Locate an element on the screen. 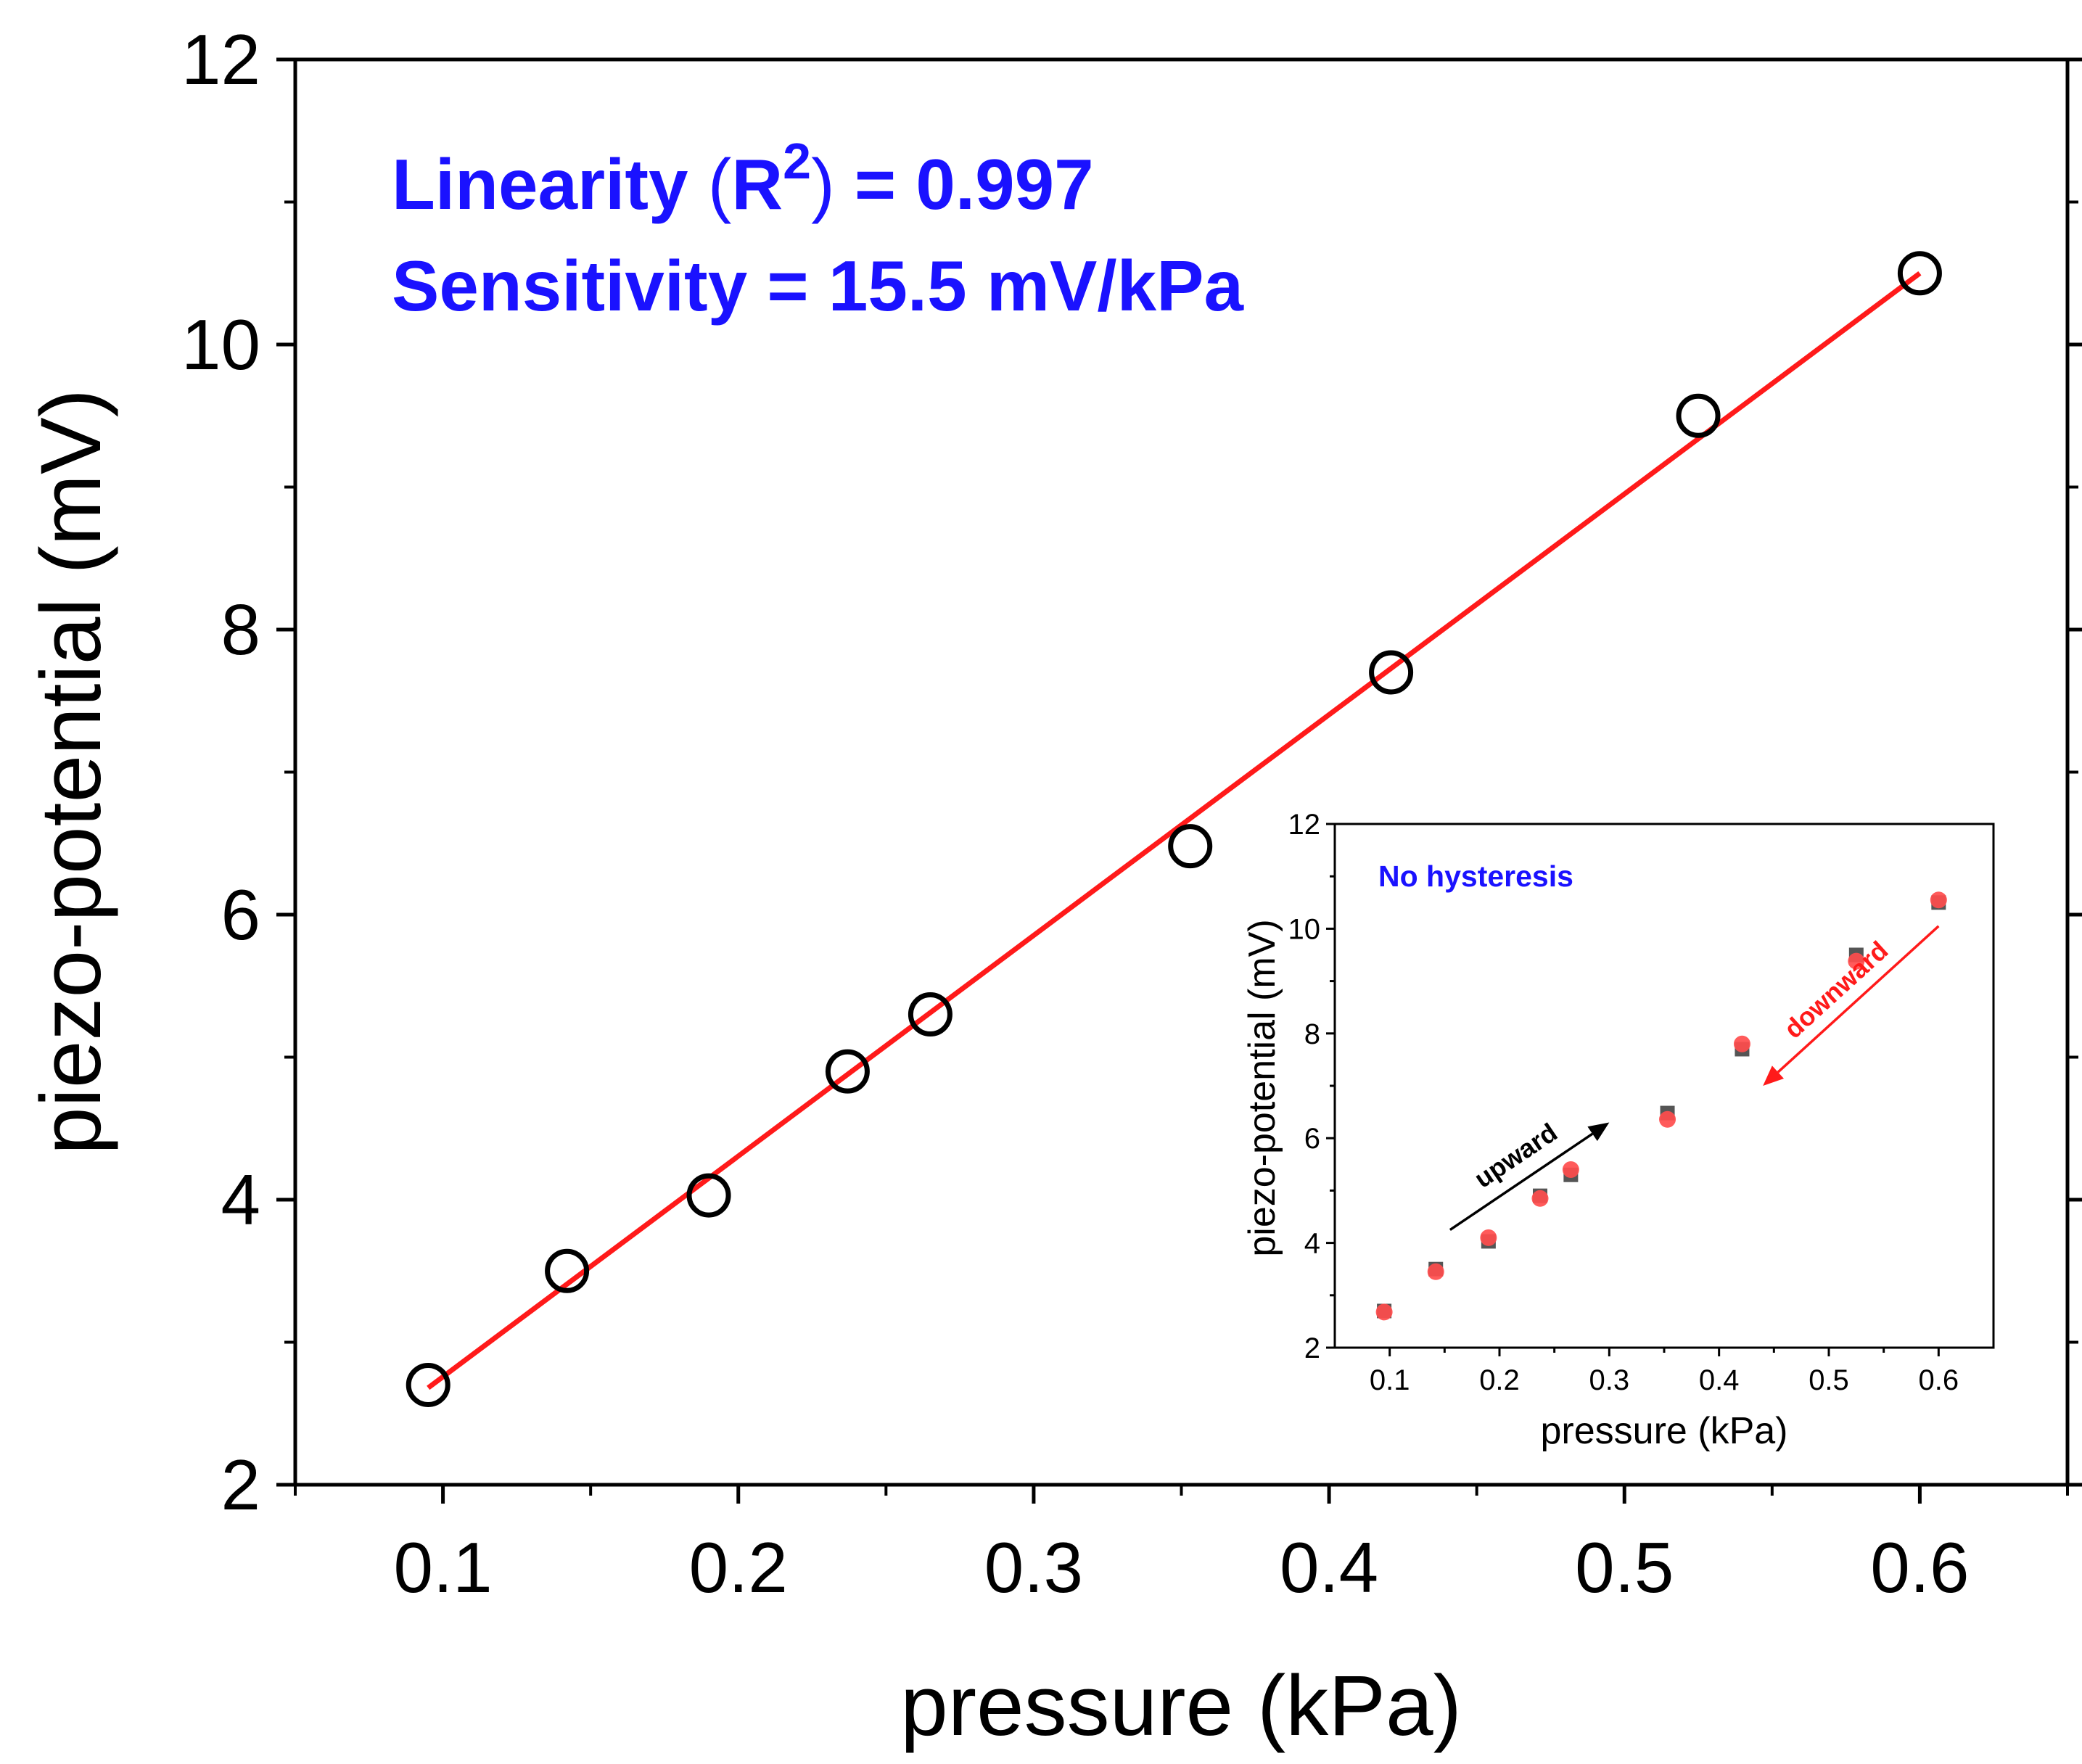 This screenshot has width=2082, height=1764. main-y-tick-label: 2 is located at coordinates (240, 1485).